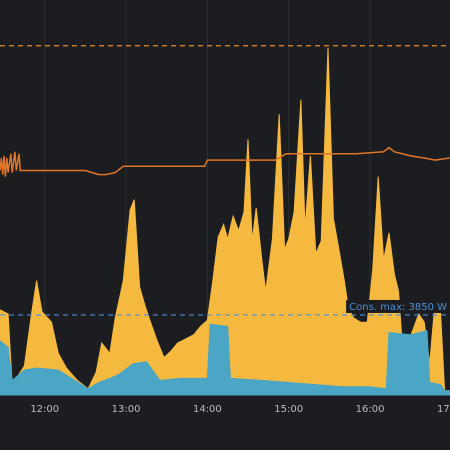 The height and width of the screenshot is (450, 450). What do you see at coordinates (225, 161) in the screenshot?
I see `line` at bounding box center [225, 161].